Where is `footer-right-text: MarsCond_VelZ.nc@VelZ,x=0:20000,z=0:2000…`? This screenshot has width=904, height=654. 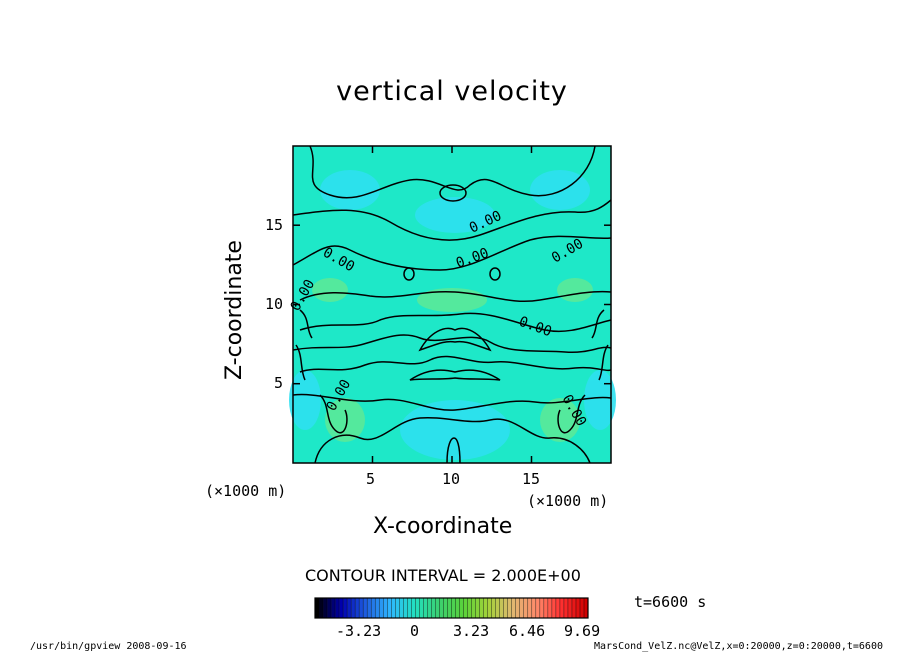
footer-right-text: MarsCond_VelZ.nc@VelZ,x=0:20000,z=0:2000… is located at coordinates (738, 646).